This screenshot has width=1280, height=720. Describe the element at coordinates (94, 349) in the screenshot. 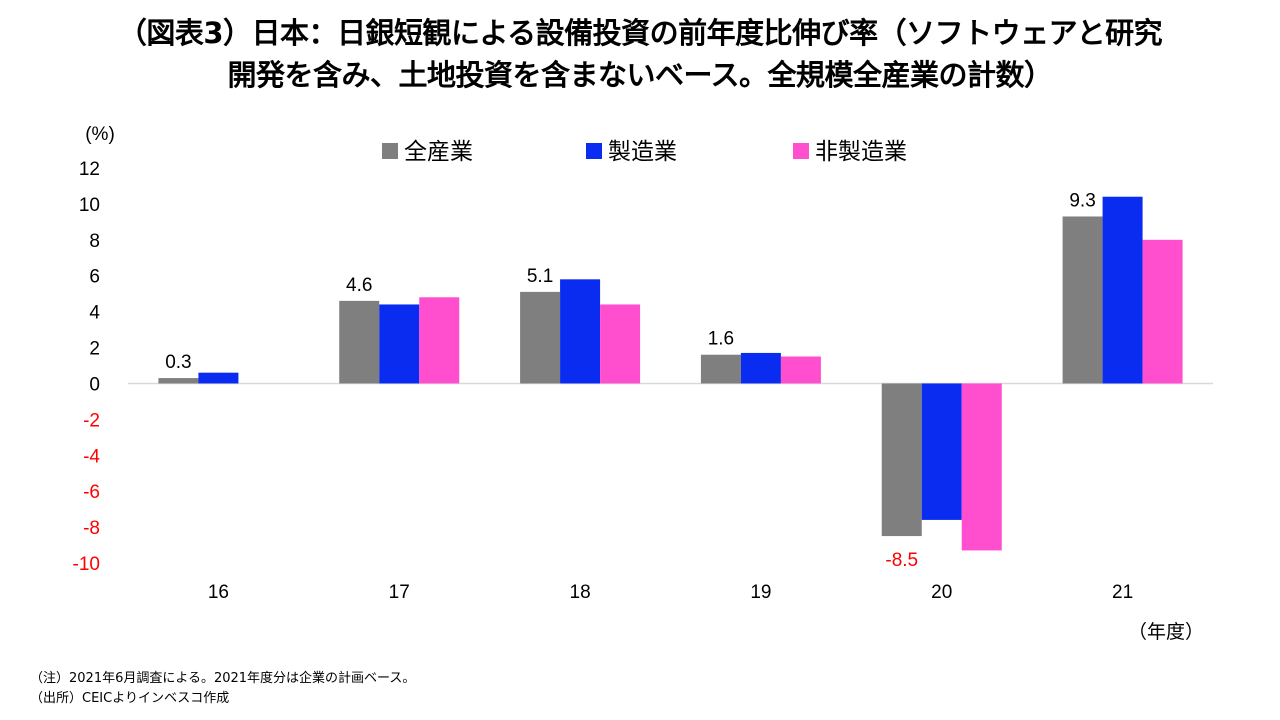

I see `y-tick-label: 2` at that location.